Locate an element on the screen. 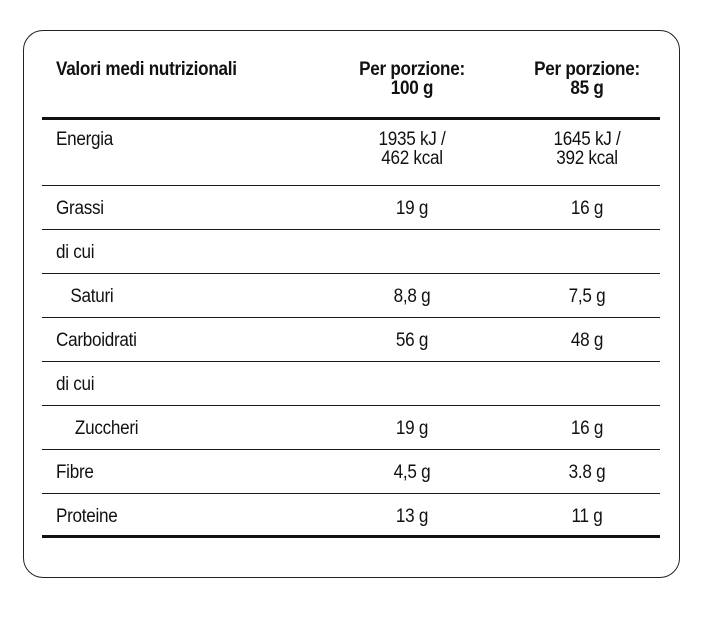  row-label: Saturi is located at coordinates (92, 296).